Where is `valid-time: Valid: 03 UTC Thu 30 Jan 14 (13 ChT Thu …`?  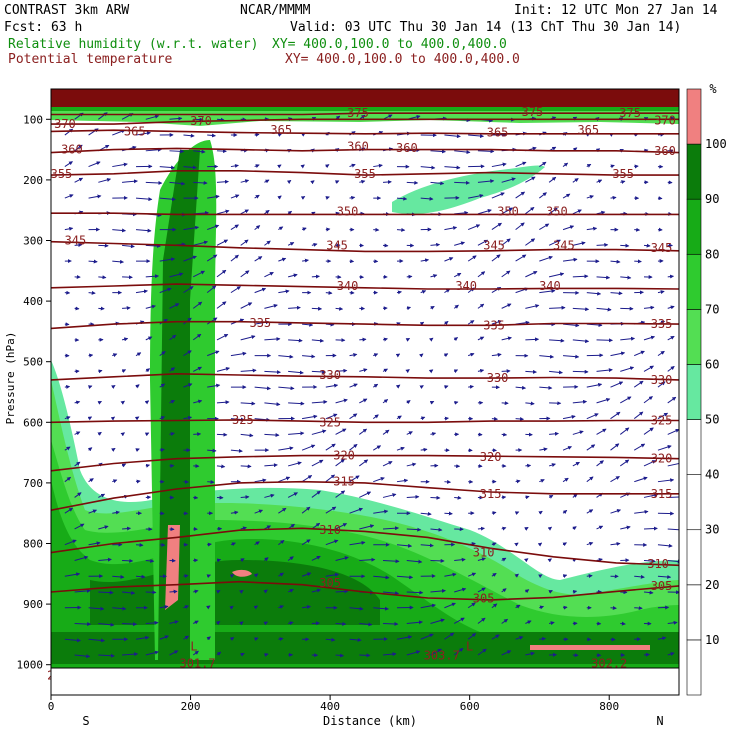 valid-time: Valid: 03 UTC Thu 30 Jan 14 (13 ChT Thu … is located at coordinates (485, 27).